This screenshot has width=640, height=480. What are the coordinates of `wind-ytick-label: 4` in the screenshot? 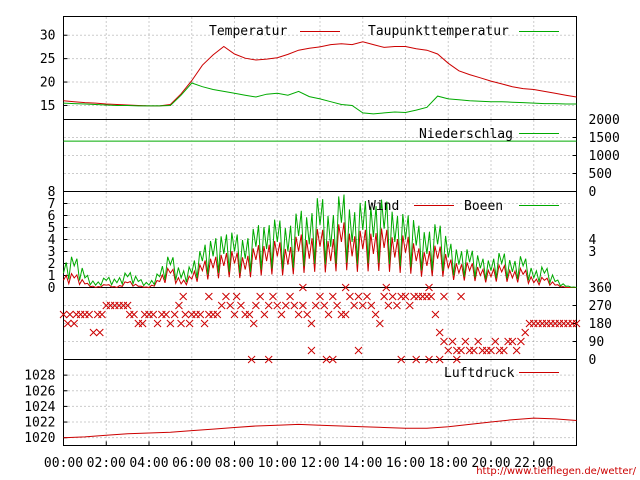 It's located at (52, 240).